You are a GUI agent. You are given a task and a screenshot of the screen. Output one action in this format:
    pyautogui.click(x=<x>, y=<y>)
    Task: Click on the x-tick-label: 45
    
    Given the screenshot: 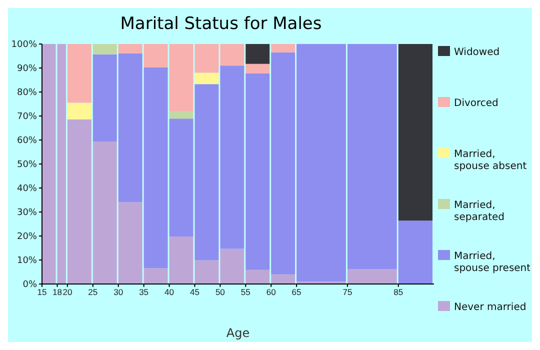 What is the action you would take?
    pyautogui.click(x=195, y=292)
    